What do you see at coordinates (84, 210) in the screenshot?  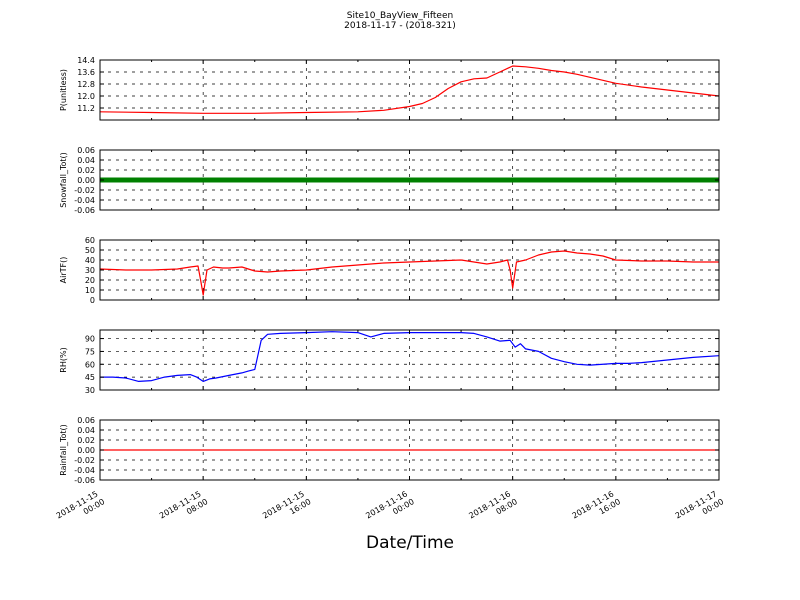 I see `panel-2-ytick-label: -0.06` at bounding box center [84, 210].